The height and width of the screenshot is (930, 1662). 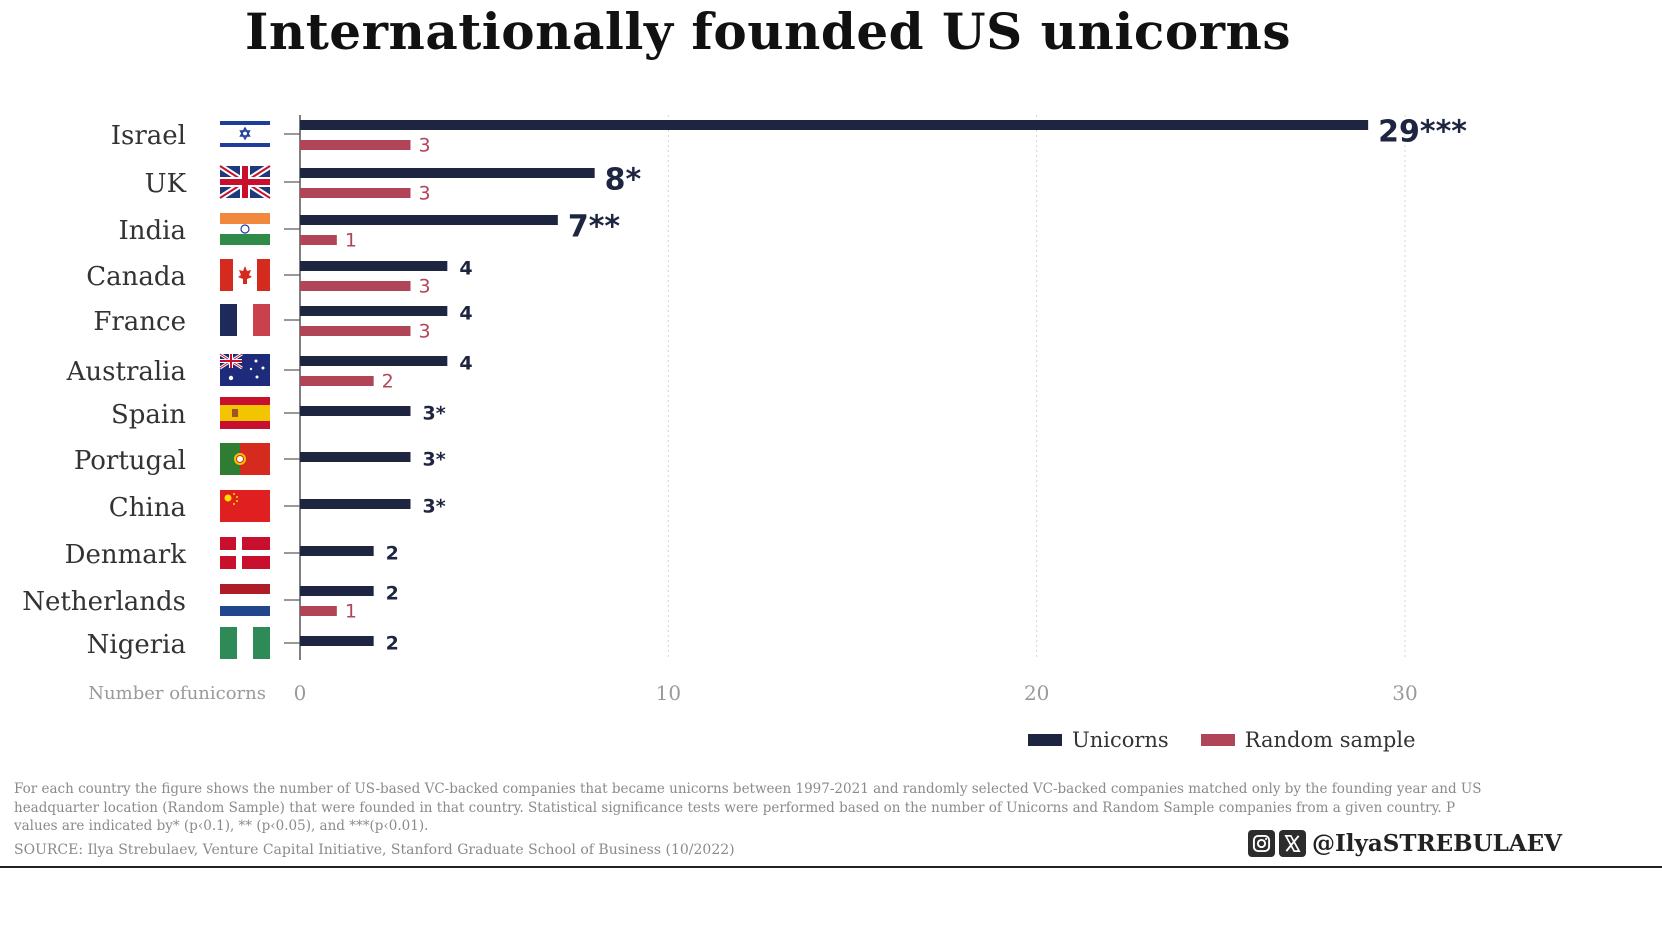 I want to click on flag-netherlands-icon, so click(x=245, y=600).